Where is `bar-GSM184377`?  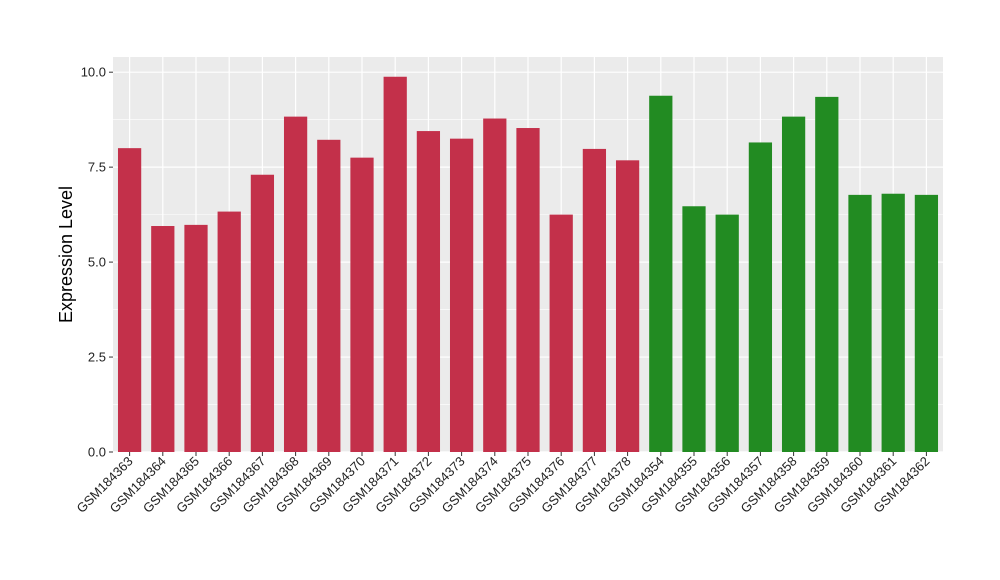
bar-GSM184377 is located at coordinates (594, 300).